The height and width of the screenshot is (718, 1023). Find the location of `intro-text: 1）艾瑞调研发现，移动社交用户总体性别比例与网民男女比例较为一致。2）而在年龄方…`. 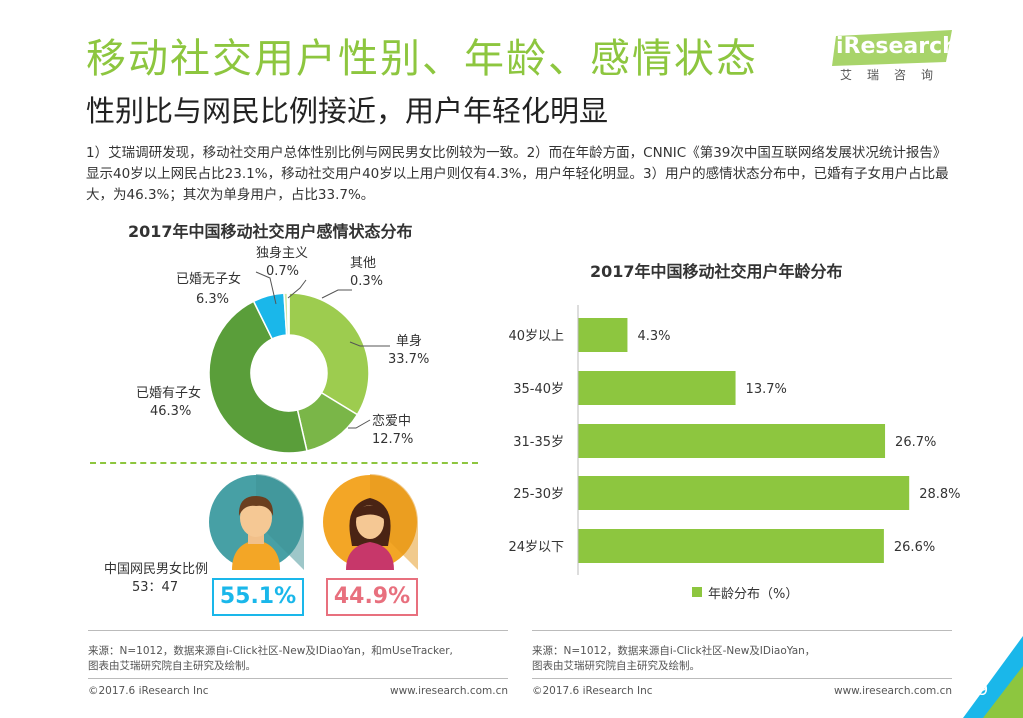

intro-text: 1）艾瑞调研发现，移动社交用户总体性别比例与网民男女比例较为一致。2）而在年龄方… is located at coordinates (517, 174).